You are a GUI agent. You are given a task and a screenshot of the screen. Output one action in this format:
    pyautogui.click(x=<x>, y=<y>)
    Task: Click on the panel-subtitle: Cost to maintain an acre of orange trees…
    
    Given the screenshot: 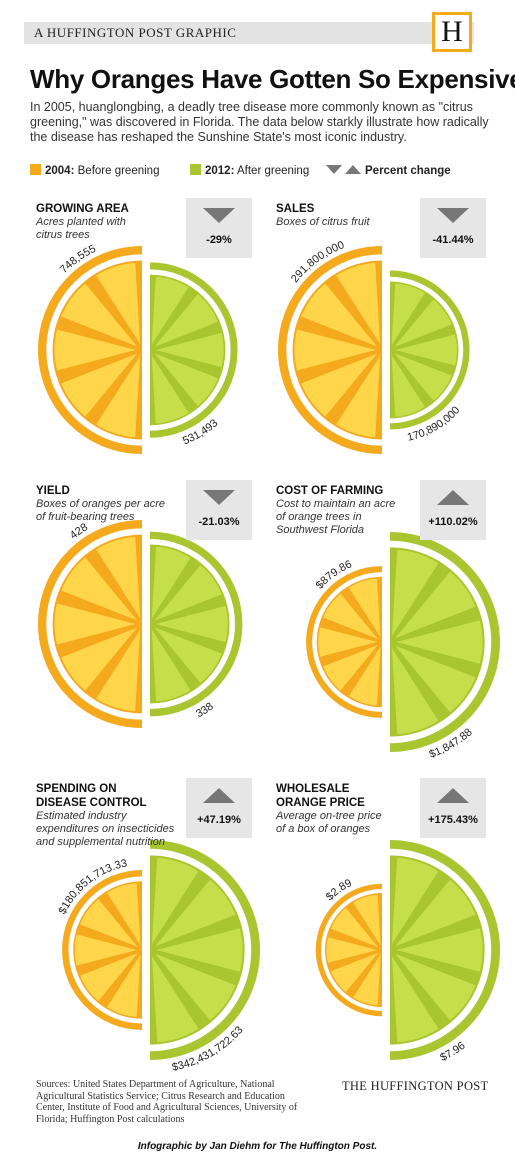 What is the action you would take?
    pyautogui.click(x=336, y=517)
    